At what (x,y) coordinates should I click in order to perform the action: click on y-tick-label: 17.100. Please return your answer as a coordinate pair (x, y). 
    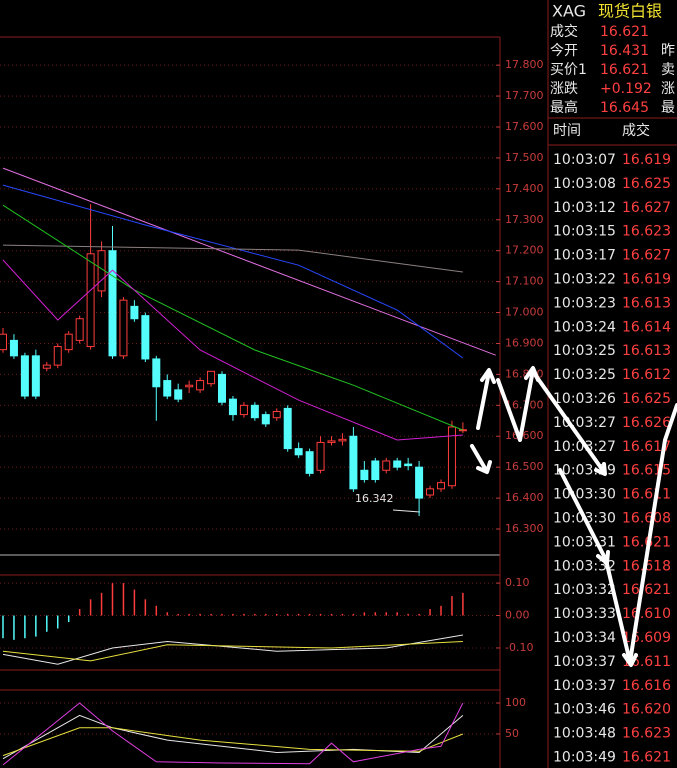
    Looking at the image, I should click on (524, 281).